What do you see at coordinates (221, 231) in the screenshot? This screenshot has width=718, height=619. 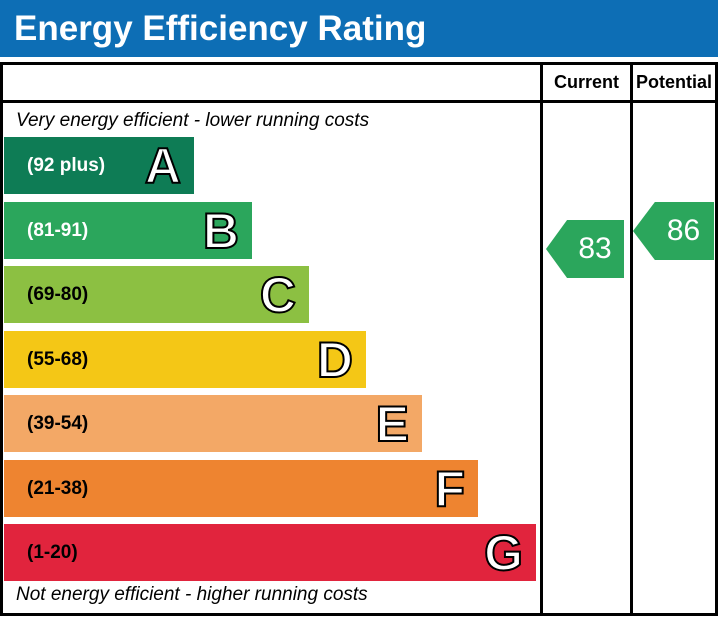 I see `band-letter: B` at bounding box center [221, 231].